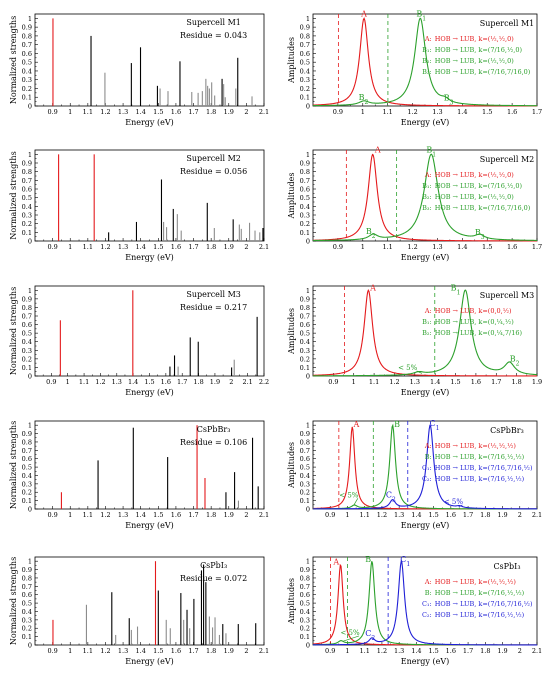 This screenshot has width=550, height=680. What do you see at coordinates (213, 22) in the screenshot?
I see `panel-title: Supercell M1` at bounding box center [213, 22].